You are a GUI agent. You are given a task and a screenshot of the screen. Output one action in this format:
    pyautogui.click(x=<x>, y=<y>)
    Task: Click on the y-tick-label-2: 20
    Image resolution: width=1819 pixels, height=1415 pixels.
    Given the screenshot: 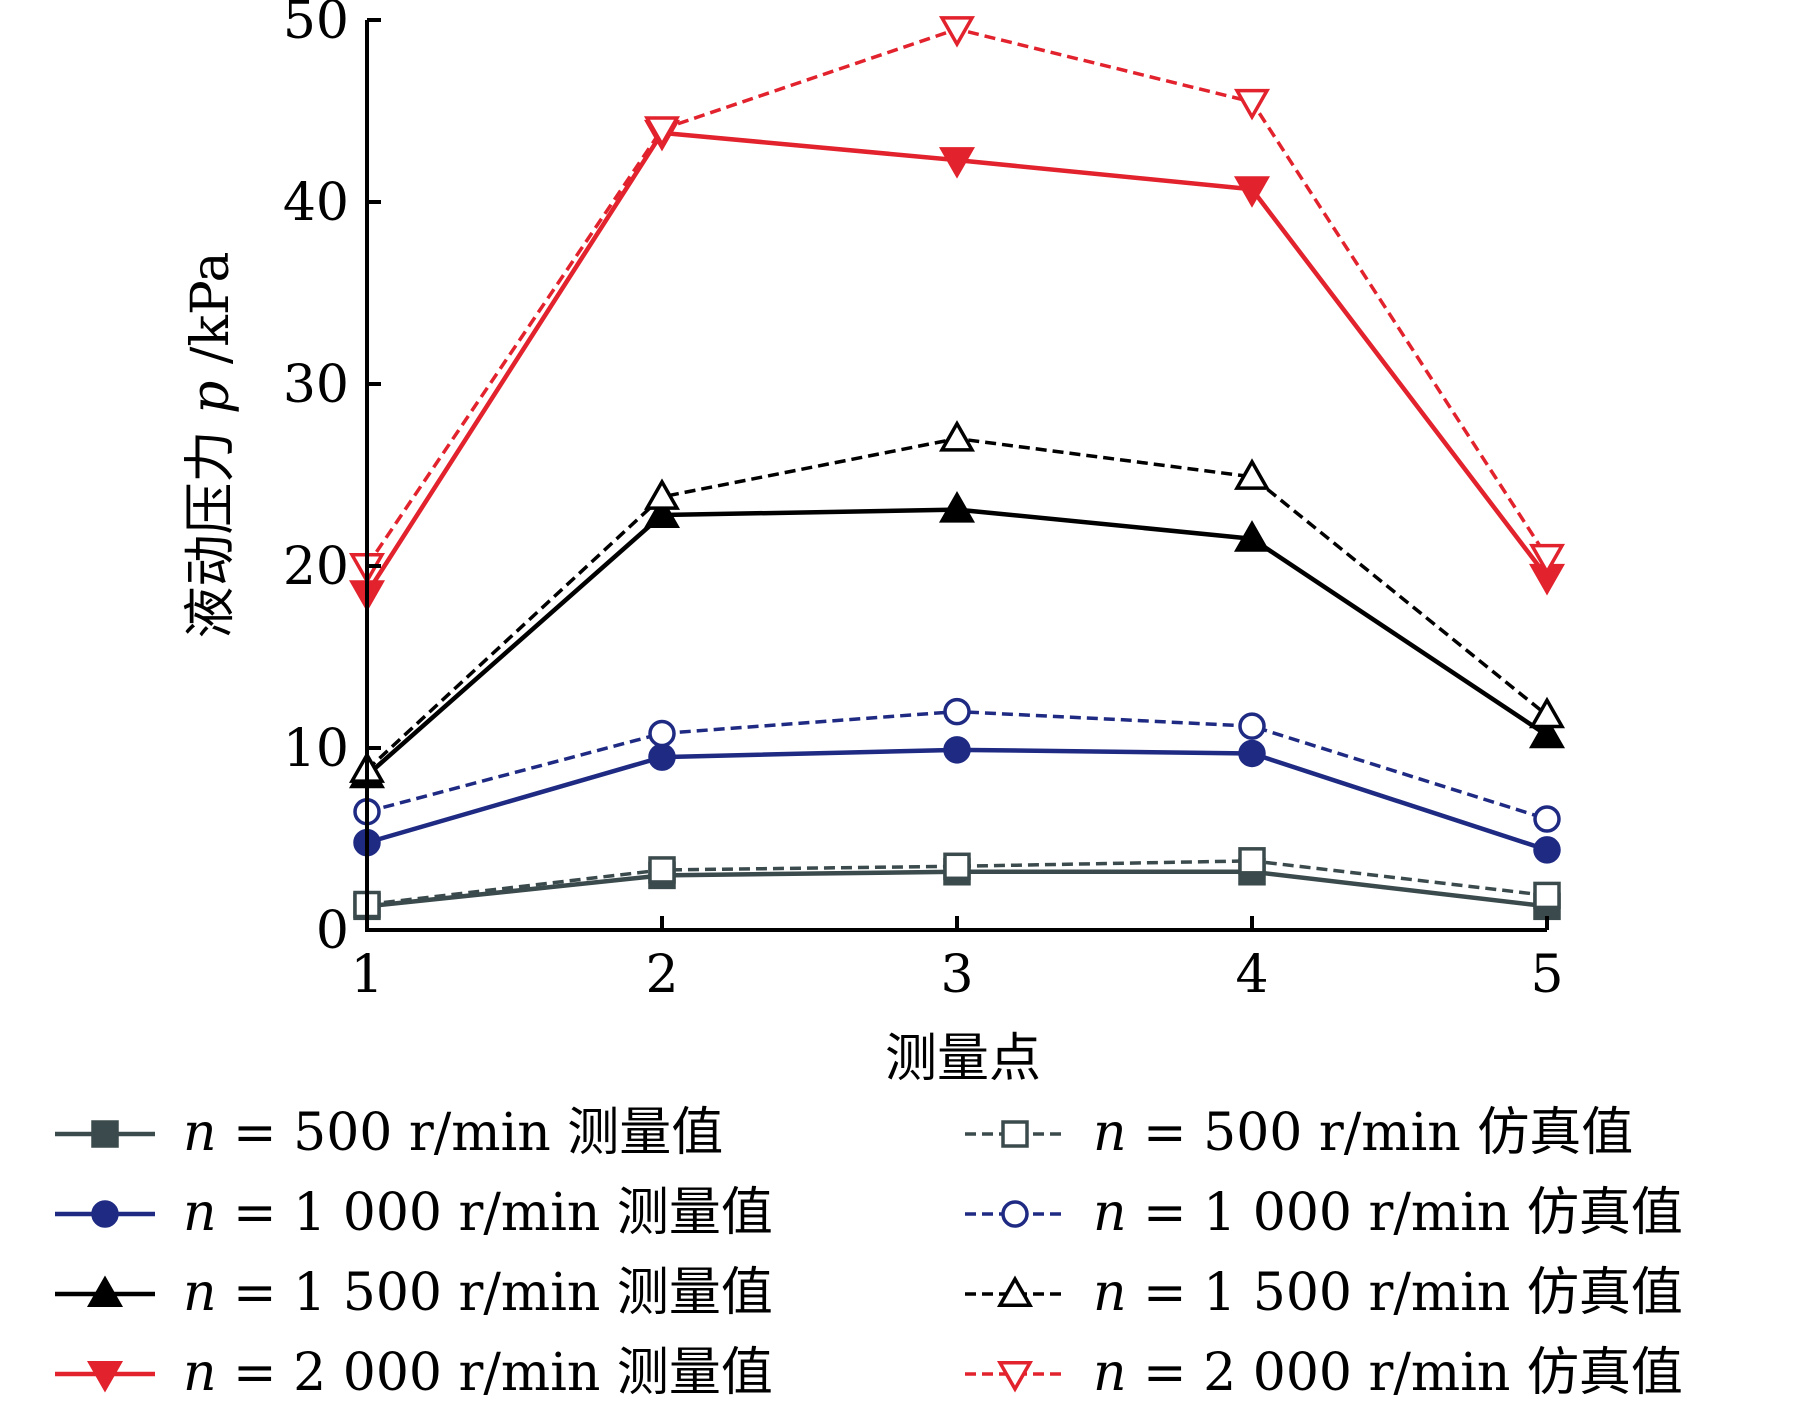 What is the action you would take?
    pyautogui.click(x=316, y=567)
    